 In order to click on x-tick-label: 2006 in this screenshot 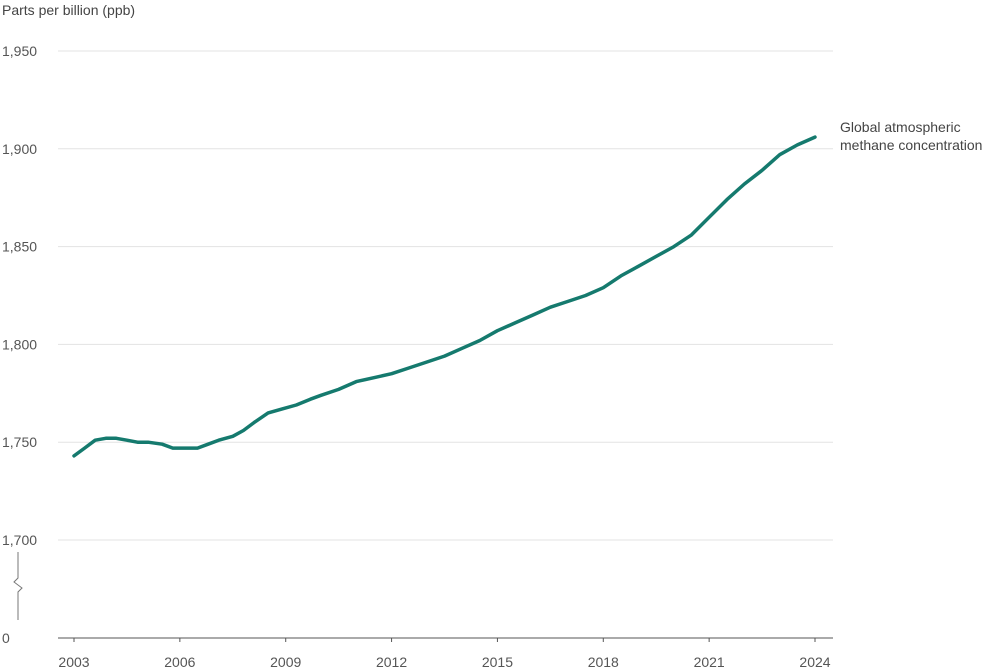, I will do `click(179, 662)`.